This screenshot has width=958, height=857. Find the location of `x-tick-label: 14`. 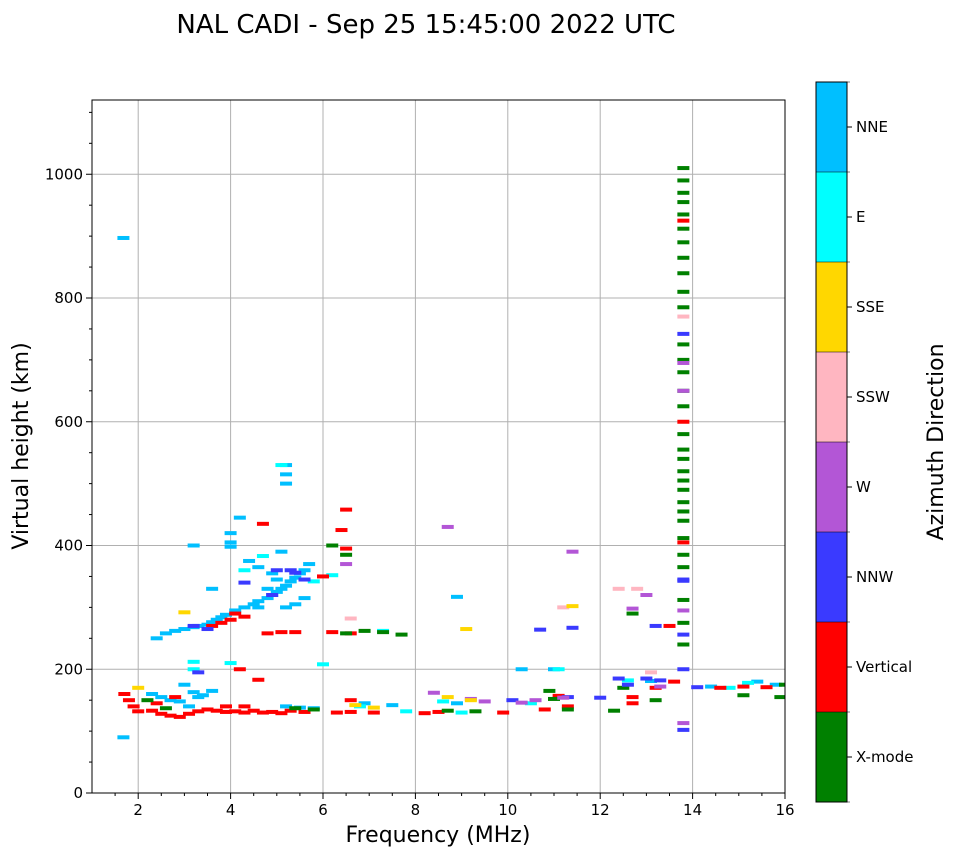

x-tick-label: 14 is located at coordinates (692, 810).